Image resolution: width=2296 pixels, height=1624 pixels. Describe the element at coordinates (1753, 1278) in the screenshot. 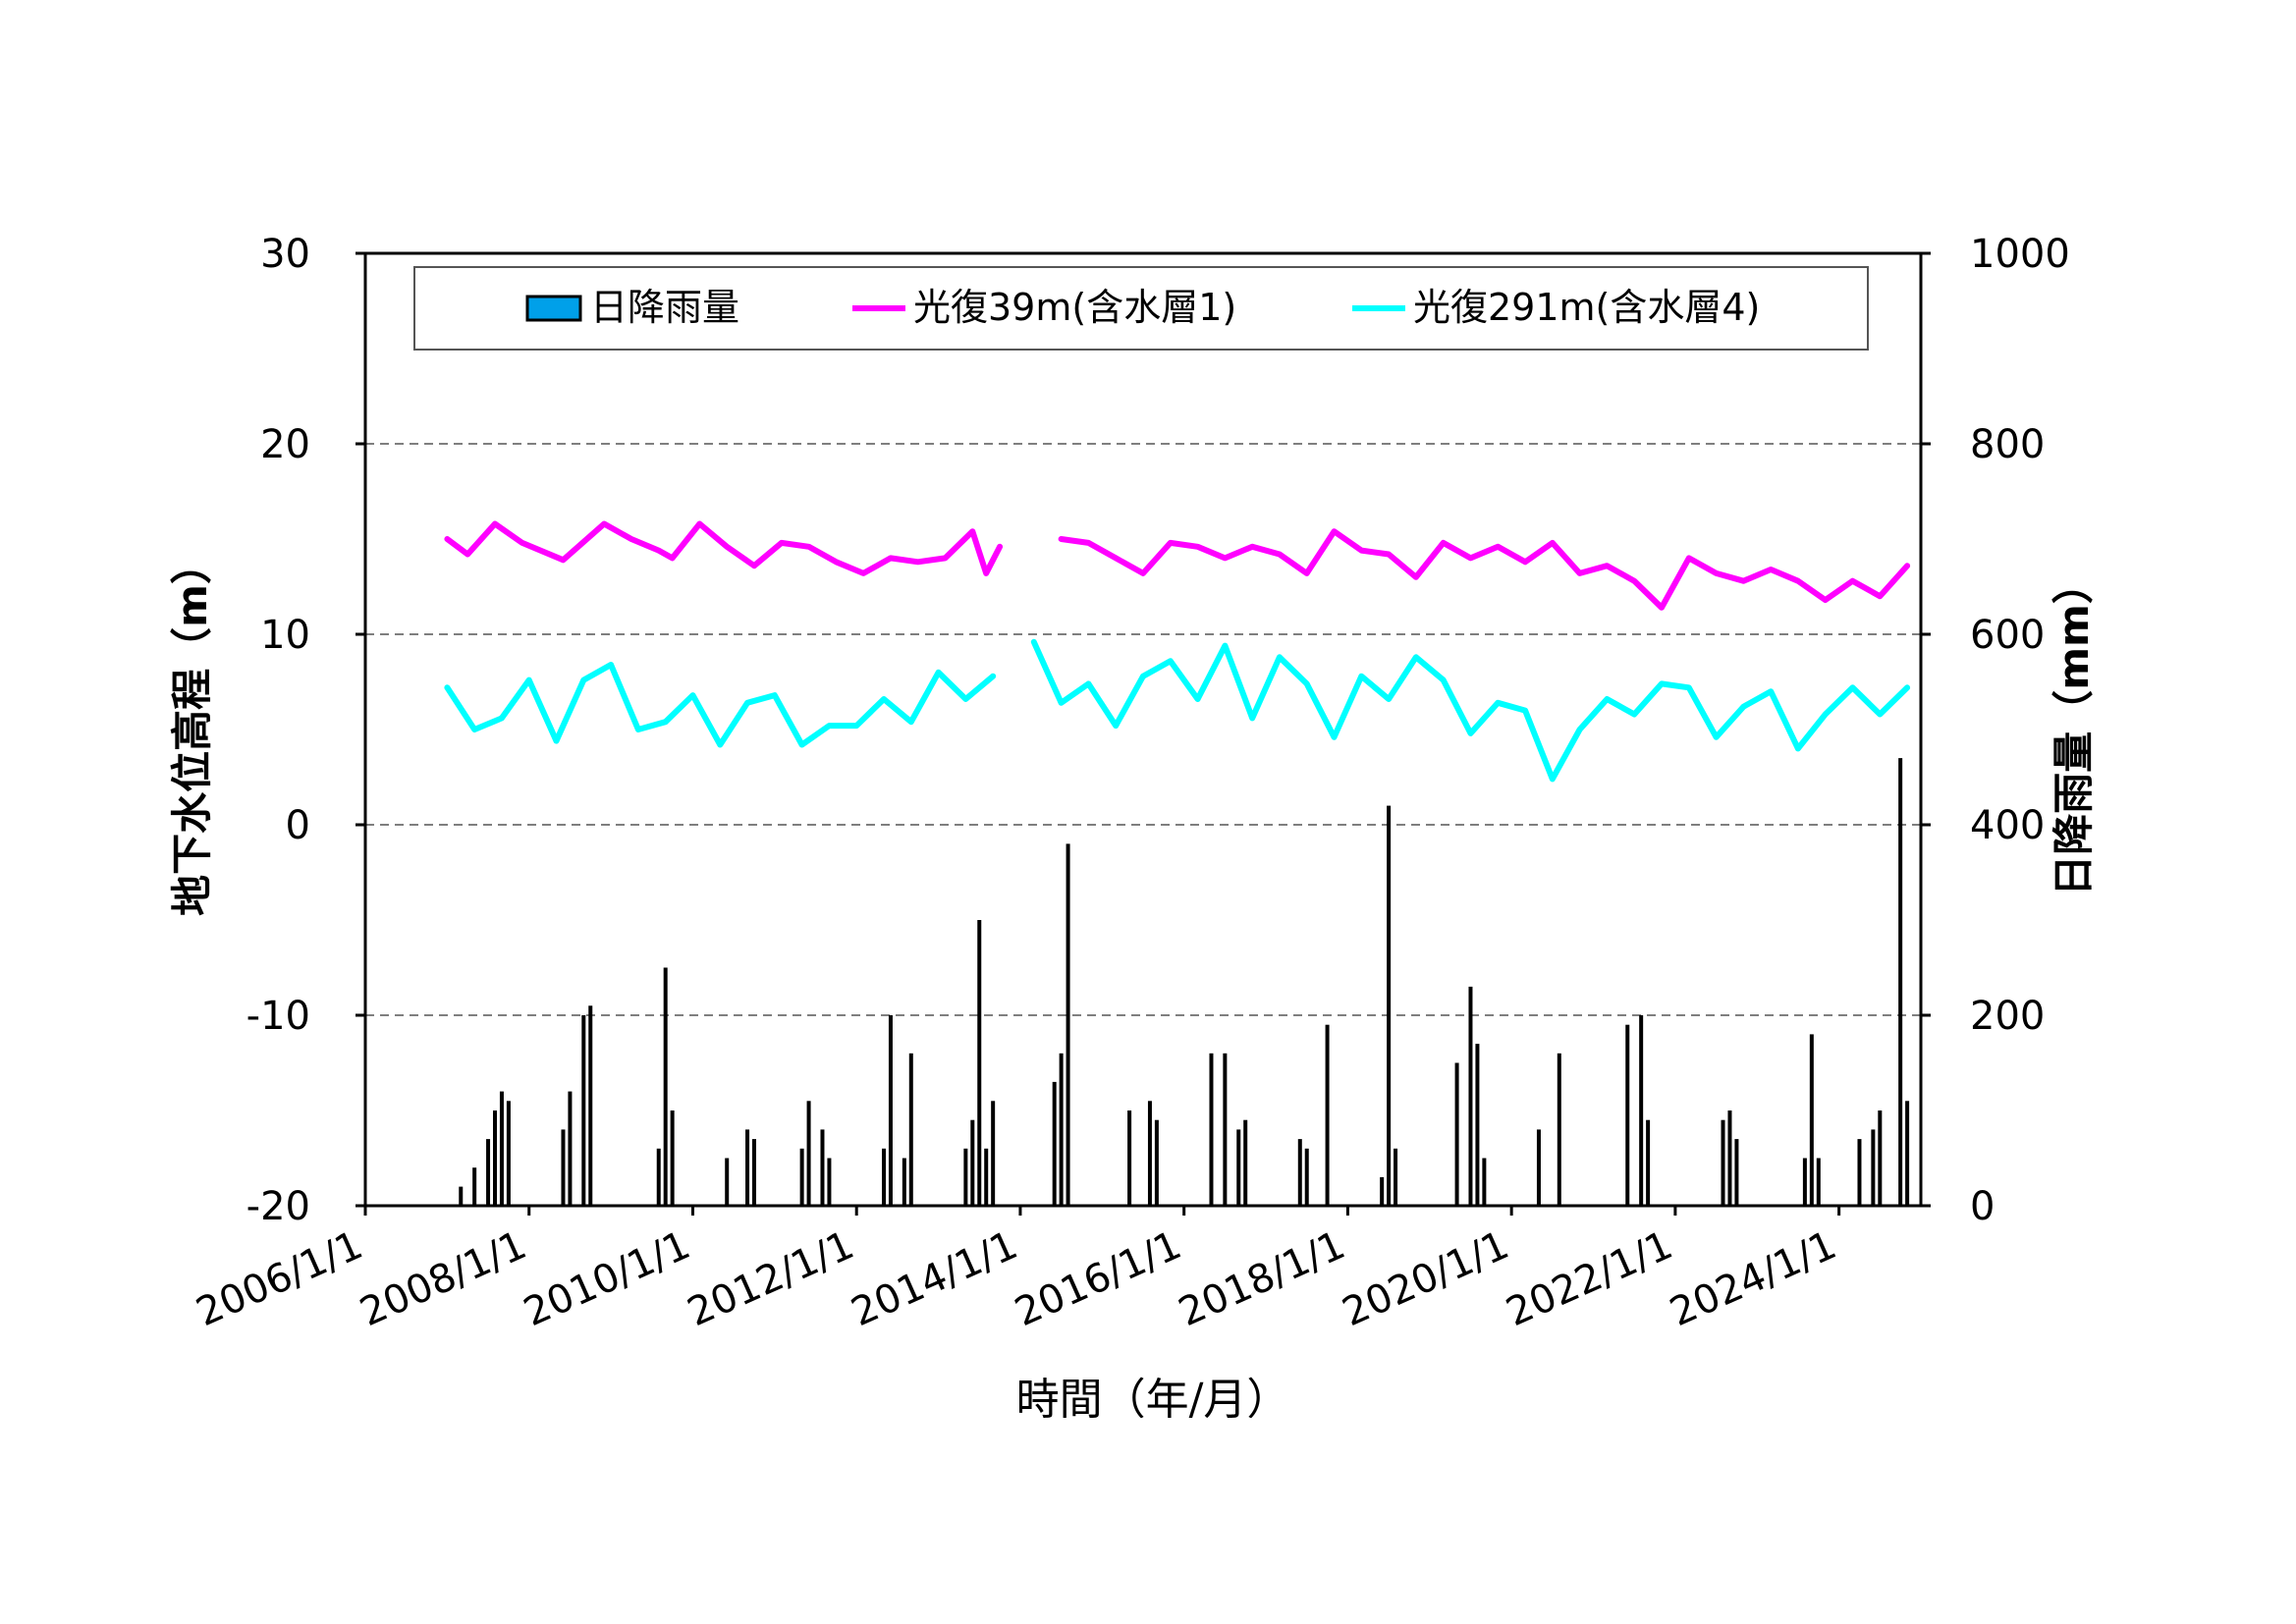

I see `x-tick-label: 2024/1/1` at that location.